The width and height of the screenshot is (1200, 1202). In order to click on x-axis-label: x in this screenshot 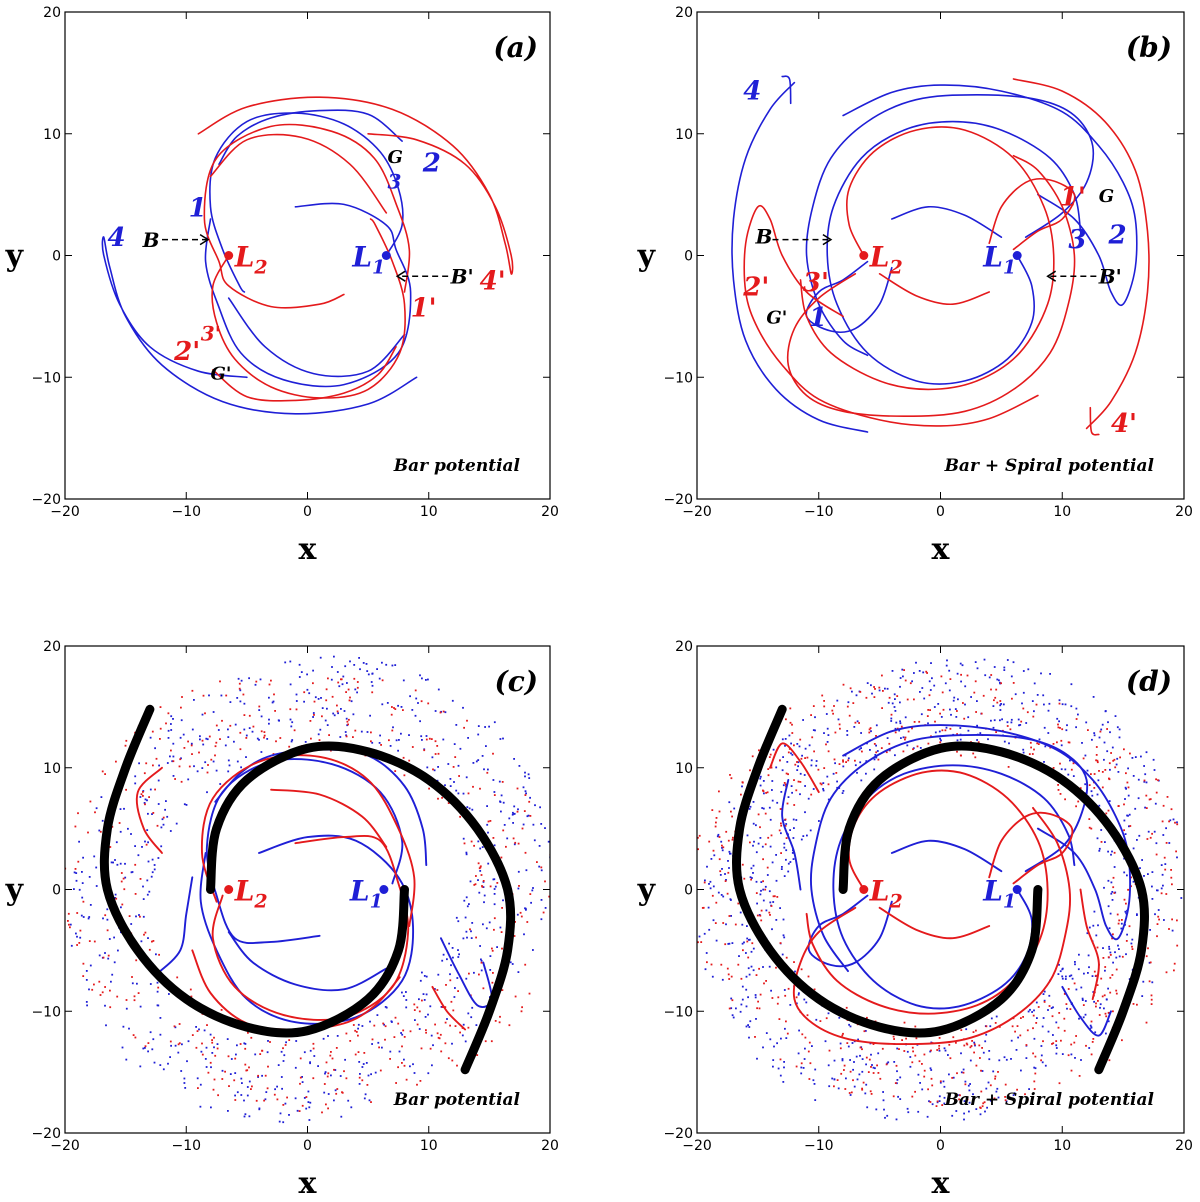, I will do `click(941, 549)`.